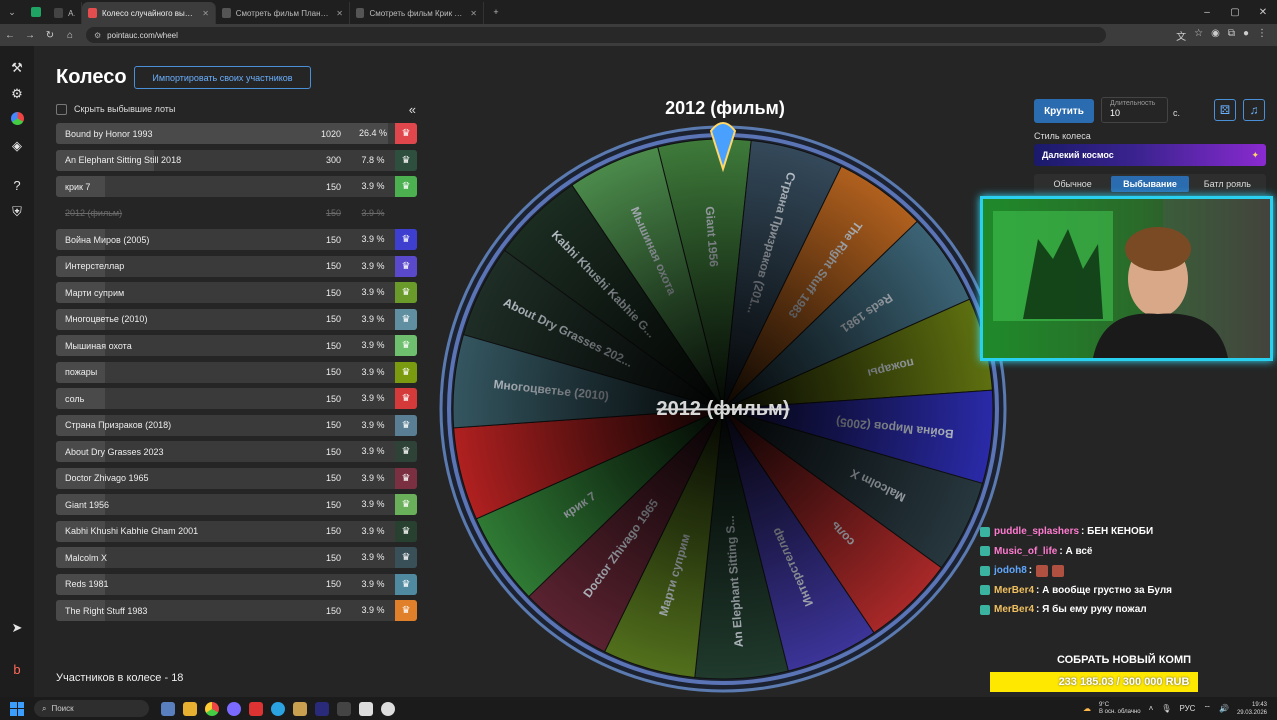 Image resolution: width=1277 pixels, height=720 pixels. I want to click on site-info-icon: ⚙, so click(98, 35).